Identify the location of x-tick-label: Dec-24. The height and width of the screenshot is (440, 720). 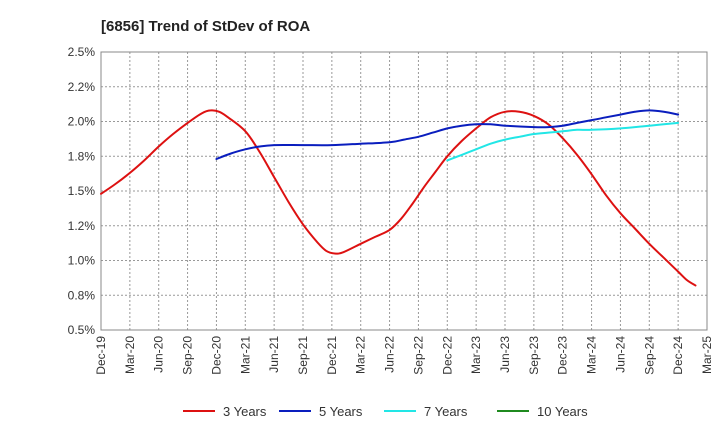
(678, 355).